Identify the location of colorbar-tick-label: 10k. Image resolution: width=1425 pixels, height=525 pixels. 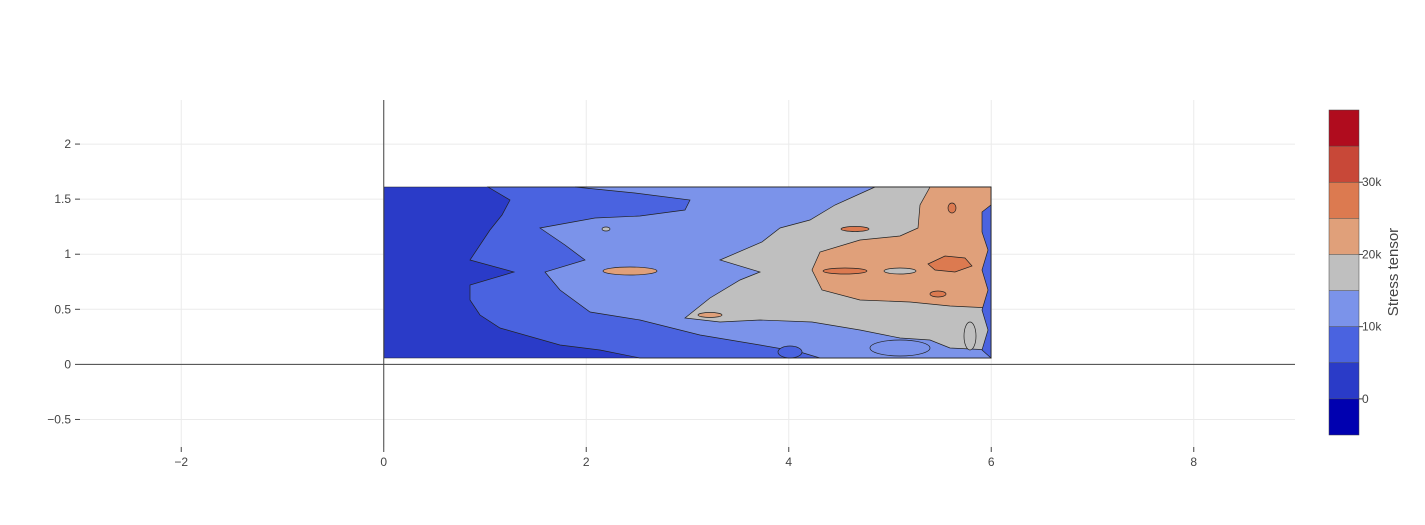
(1372, 327).